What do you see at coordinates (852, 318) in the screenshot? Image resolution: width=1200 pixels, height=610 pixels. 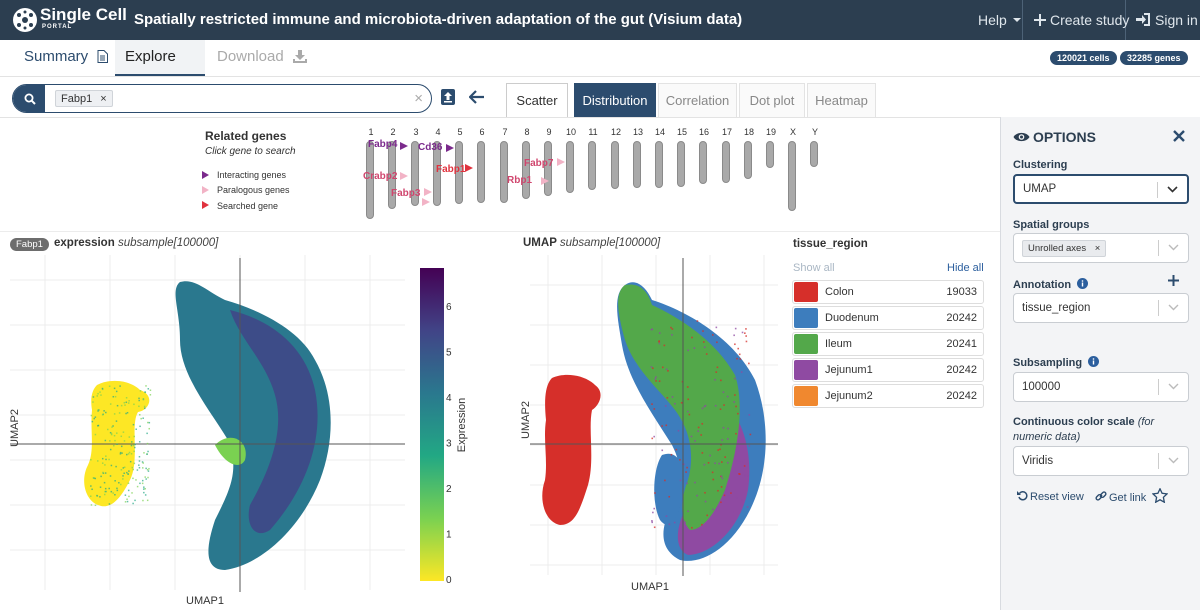 I see `legend-item-name: Duodenum` at bounding box center [852, 318].